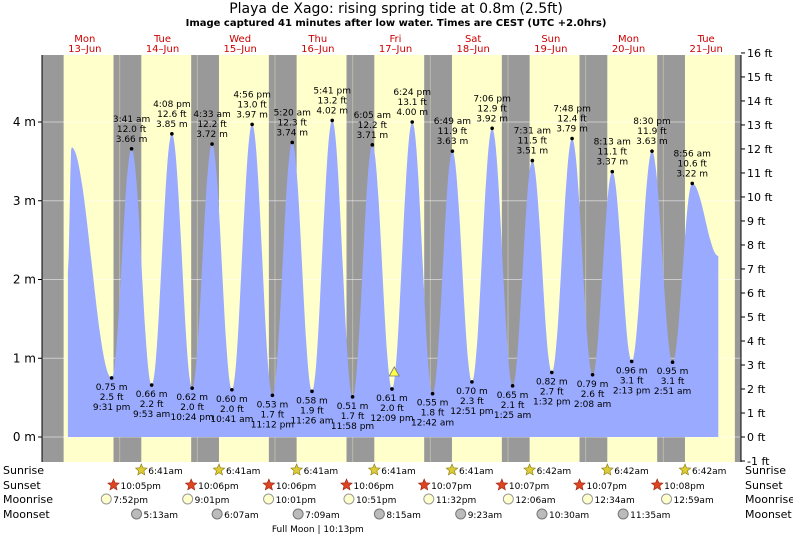 The width and height of the screenshot is (793, 538). Describe the element at coordinates (550, 49) in the screenshot. I see `day-date: 19–Jun` at that location.